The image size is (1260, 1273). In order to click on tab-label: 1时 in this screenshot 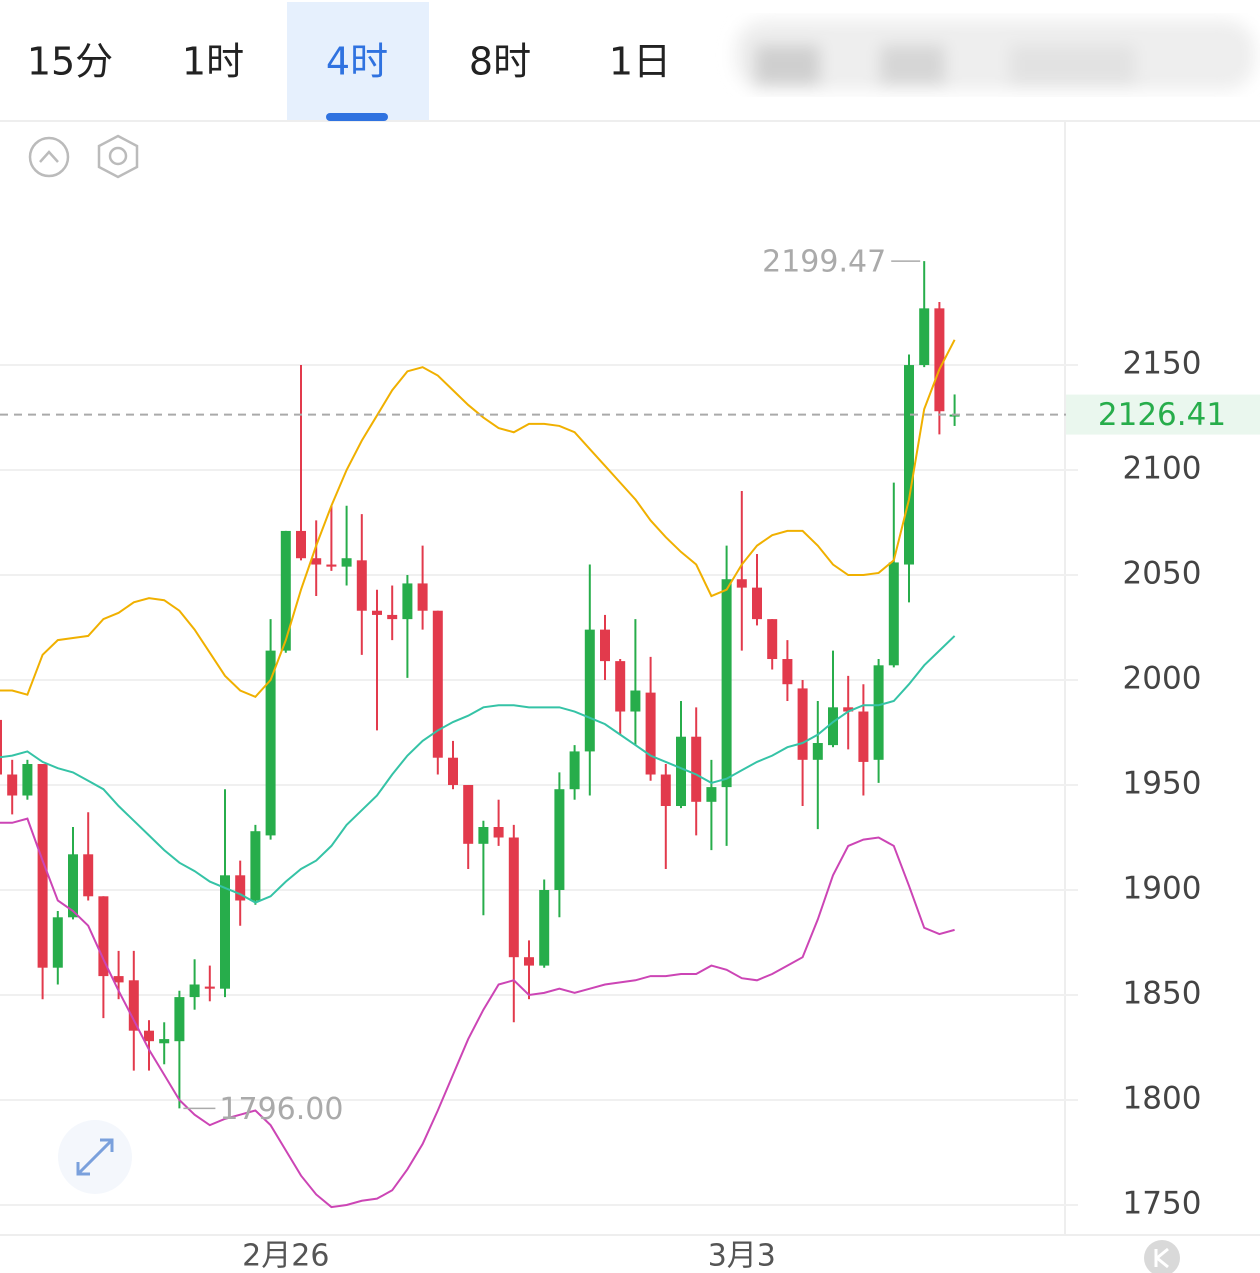, I will do `click(213, 62)`.